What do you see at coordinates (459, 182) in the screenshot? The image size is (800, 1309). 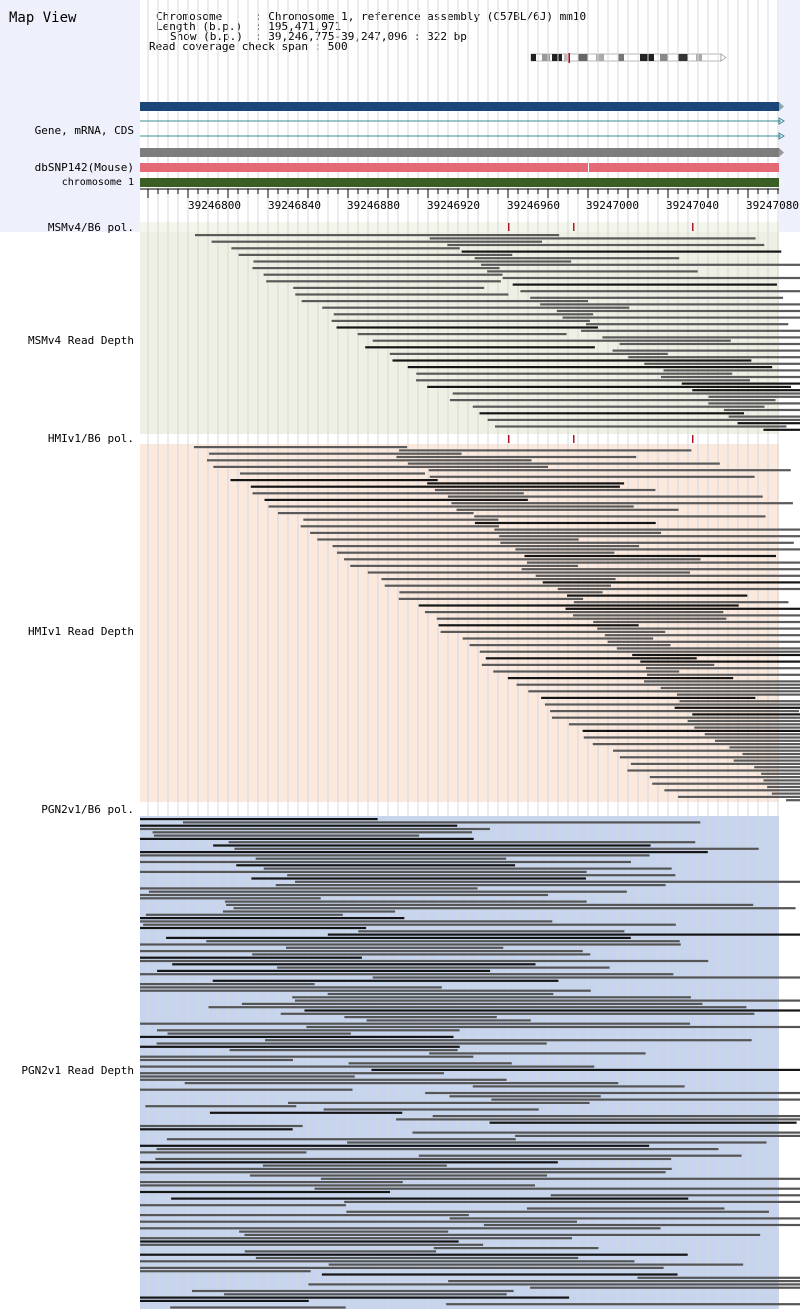 I see `chromosome-bar` at bounding box center [459, 182].